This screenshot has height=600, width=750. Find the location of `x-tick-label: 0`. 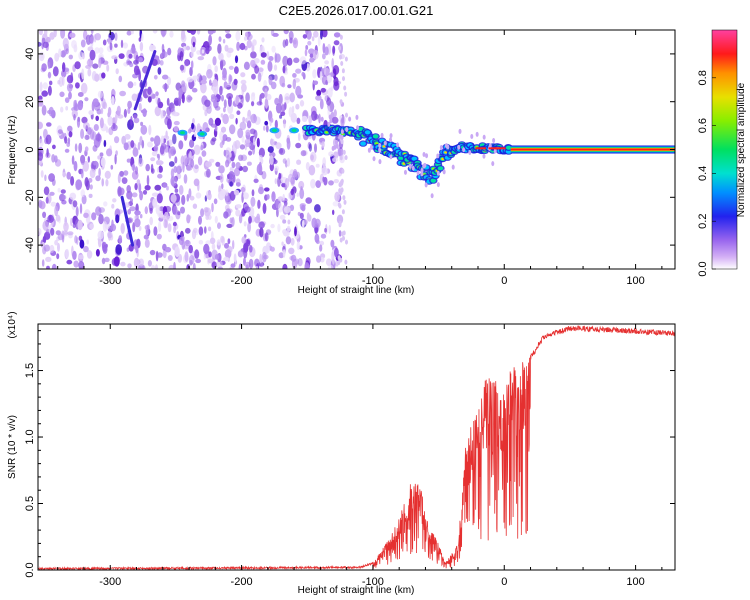

x-tick-label: 0 is located at coordinates (504, 582).